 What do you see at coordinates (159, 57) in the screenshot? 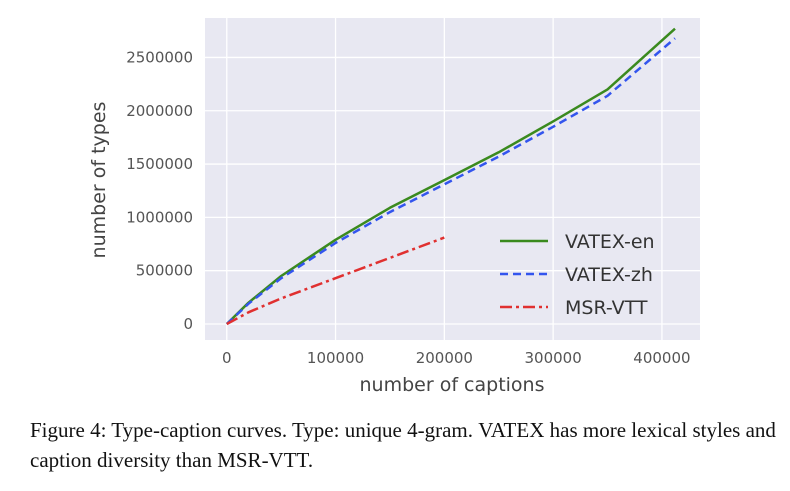
I see `y-tick-label: 2500000` at bounding box center [159, 57].